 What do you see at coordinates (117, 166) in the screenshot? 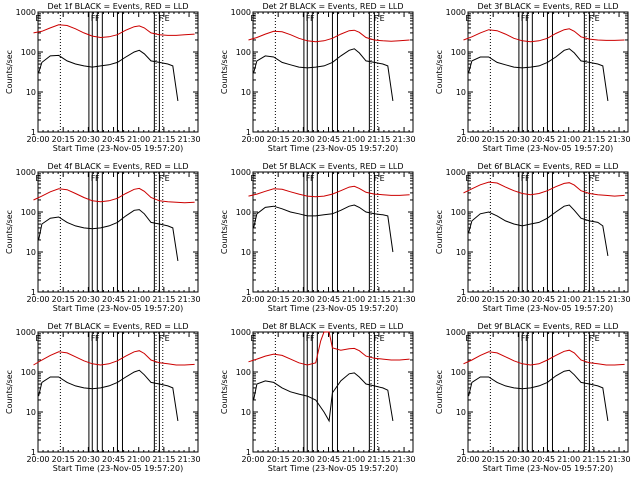
I see `chart-title: Det 4f BLACK = Events, RED = LLD` at bounding box center [117, 166].